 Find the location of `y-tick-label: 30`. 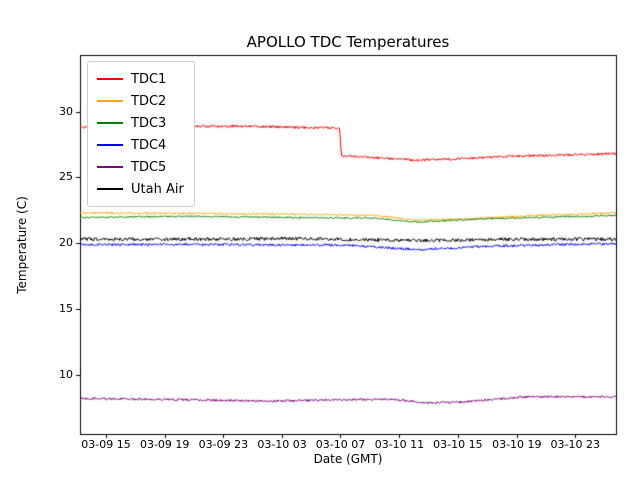

y-tick-label: 30 is located at coordinates (66, 111).